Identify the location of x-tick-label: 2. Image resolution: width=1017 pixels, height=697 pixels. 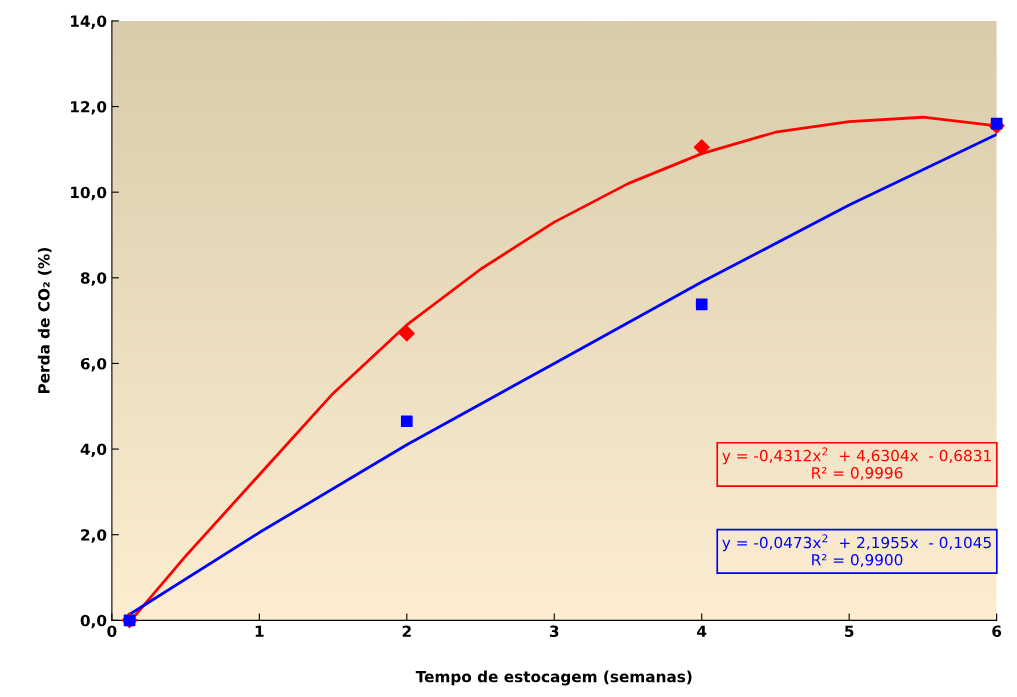
(406, 631).